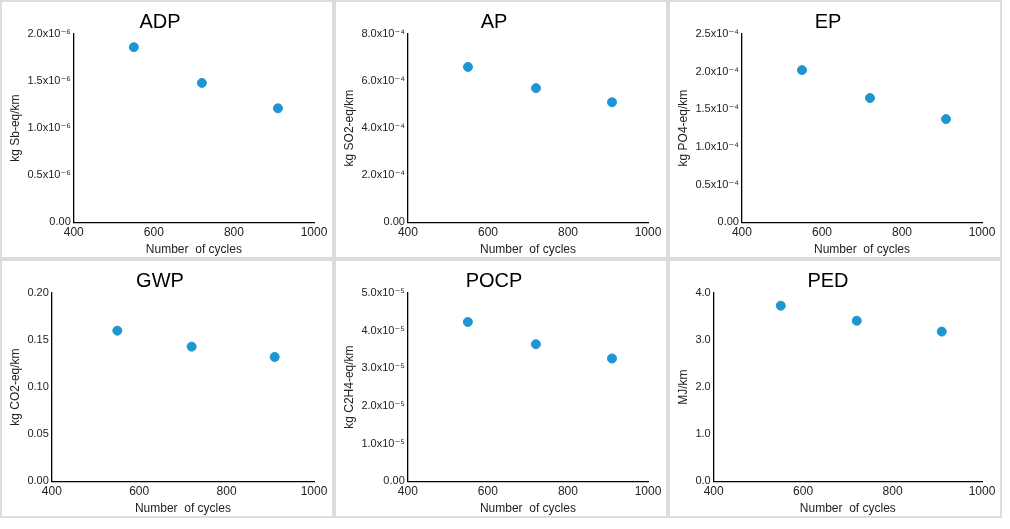  Describe the element at coordinates (49, 127) in the screenshot. I see `y-tick-label: 1.0x10⁻⁶` at that location.